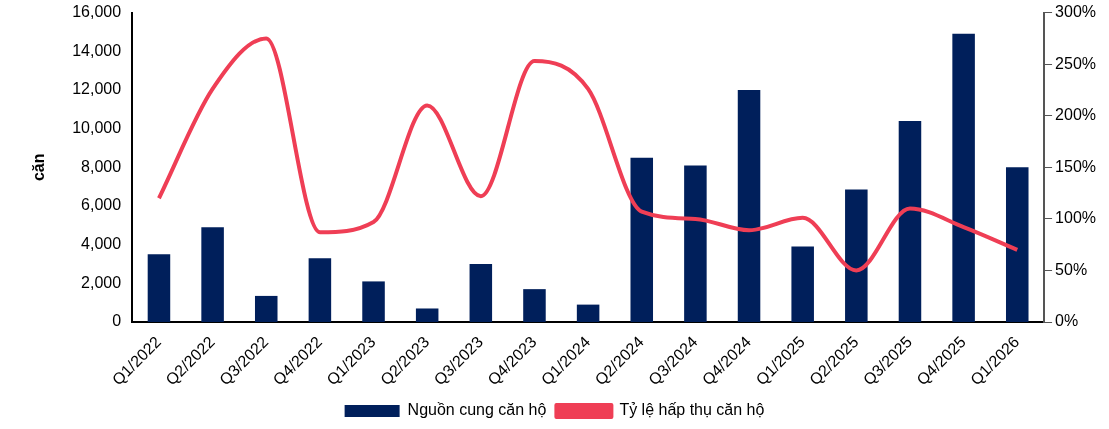 The width and height of the screenshot is (1109, 429). What do you see at coordinates (1075, 12) in the screenshot?
I see `y2-tick-label: 300%` at bounding box center [1075, 12].